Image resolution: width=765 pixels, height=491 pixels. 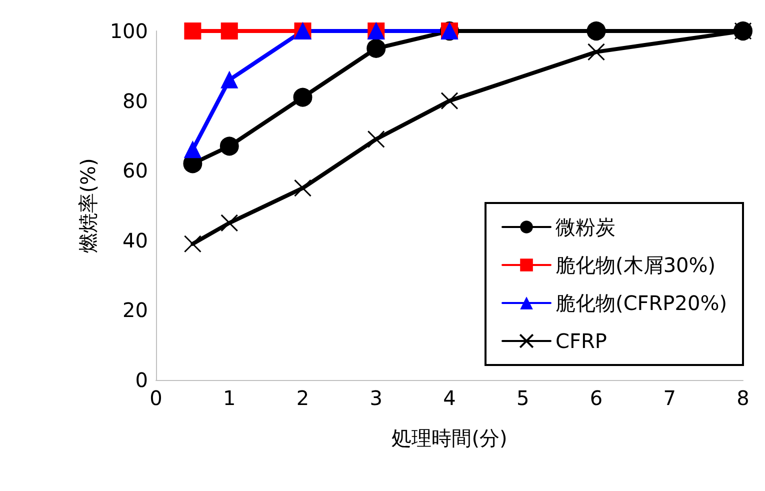 I want to click on y-tick-label: 100, so click(x=129, y=31).